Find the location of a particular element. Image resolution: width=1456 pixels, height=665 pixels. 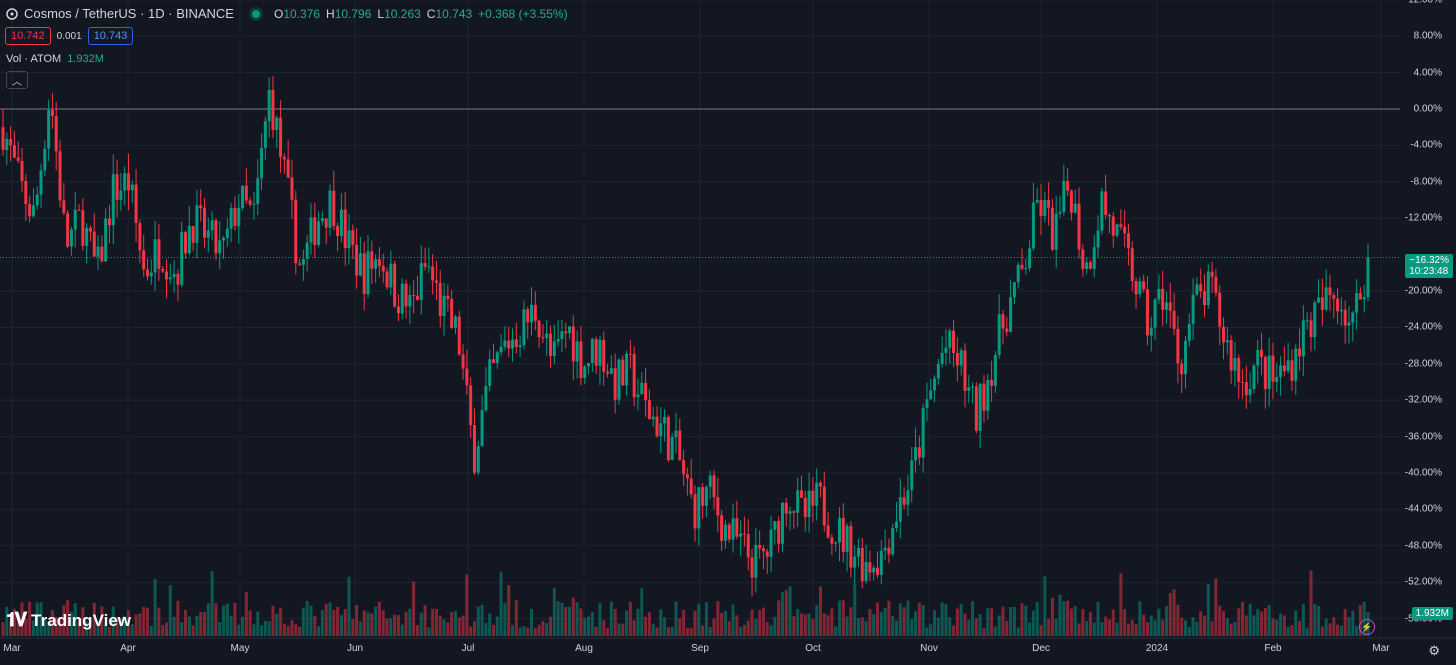

current-pct: −16.32% is located at coordinates (1429, 260).